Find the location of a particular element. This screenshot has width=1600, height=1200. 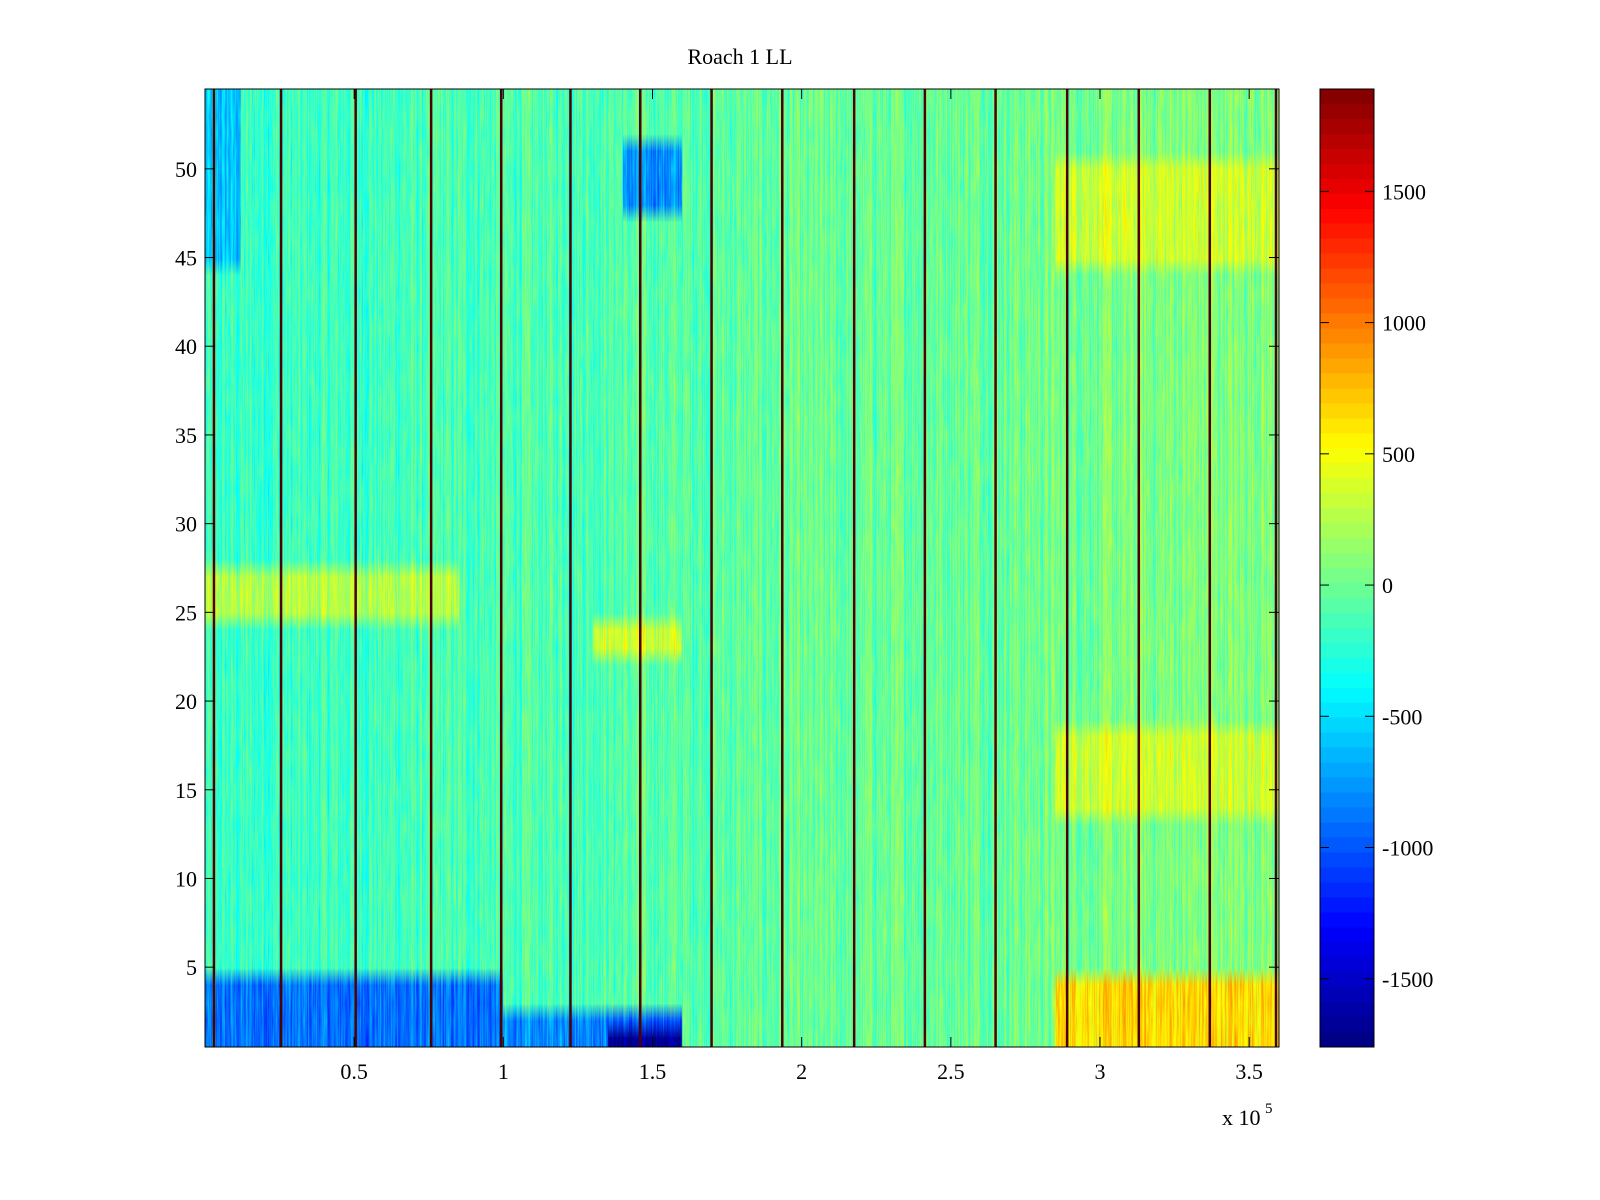

x-tick-label-6: 3 is located at coordinates (1100, 1071).